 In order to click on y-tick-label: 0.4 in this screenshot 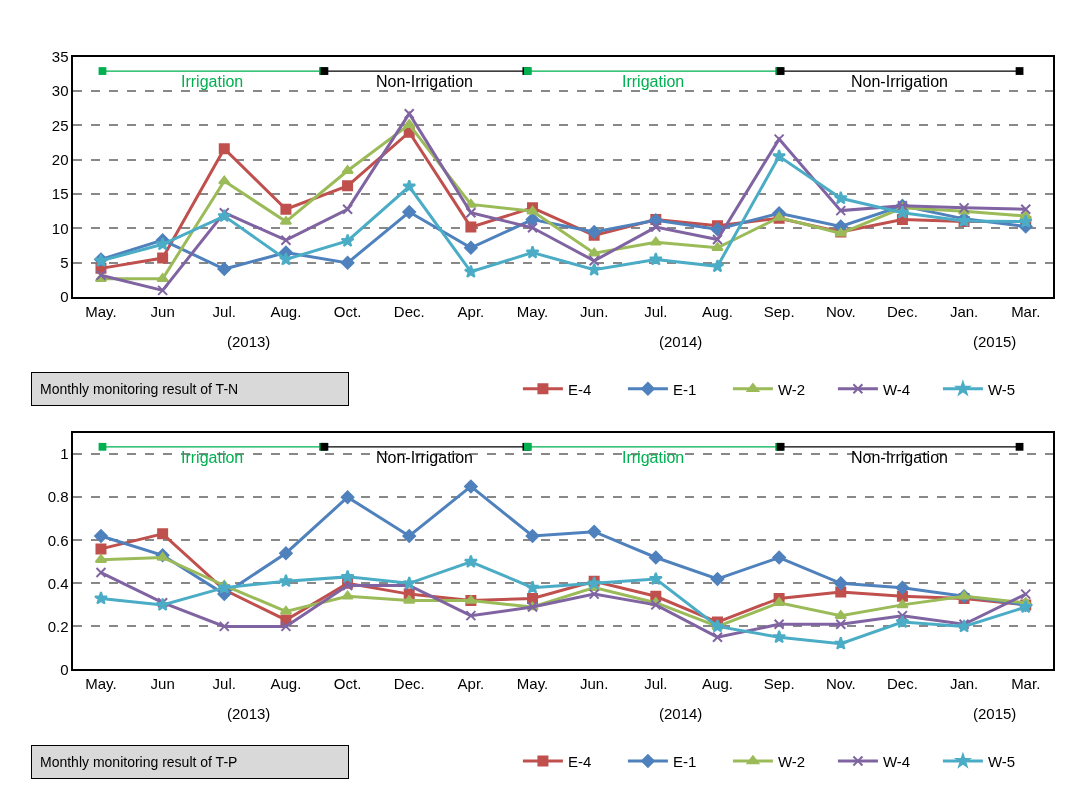, I will do `click(58, 583)`.